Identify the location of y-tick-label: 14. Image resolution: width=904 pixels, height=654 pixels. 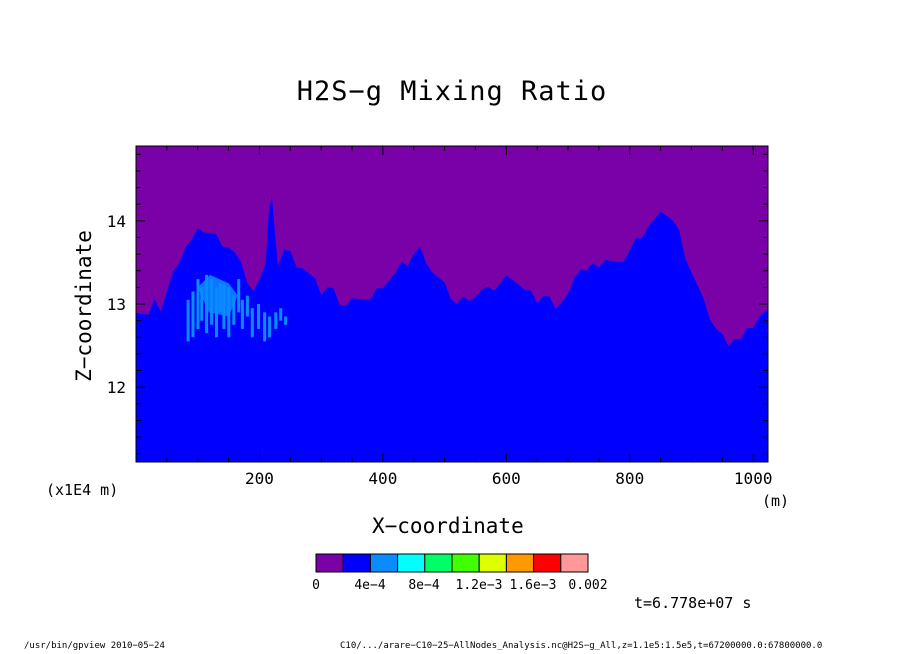
(116, 221).